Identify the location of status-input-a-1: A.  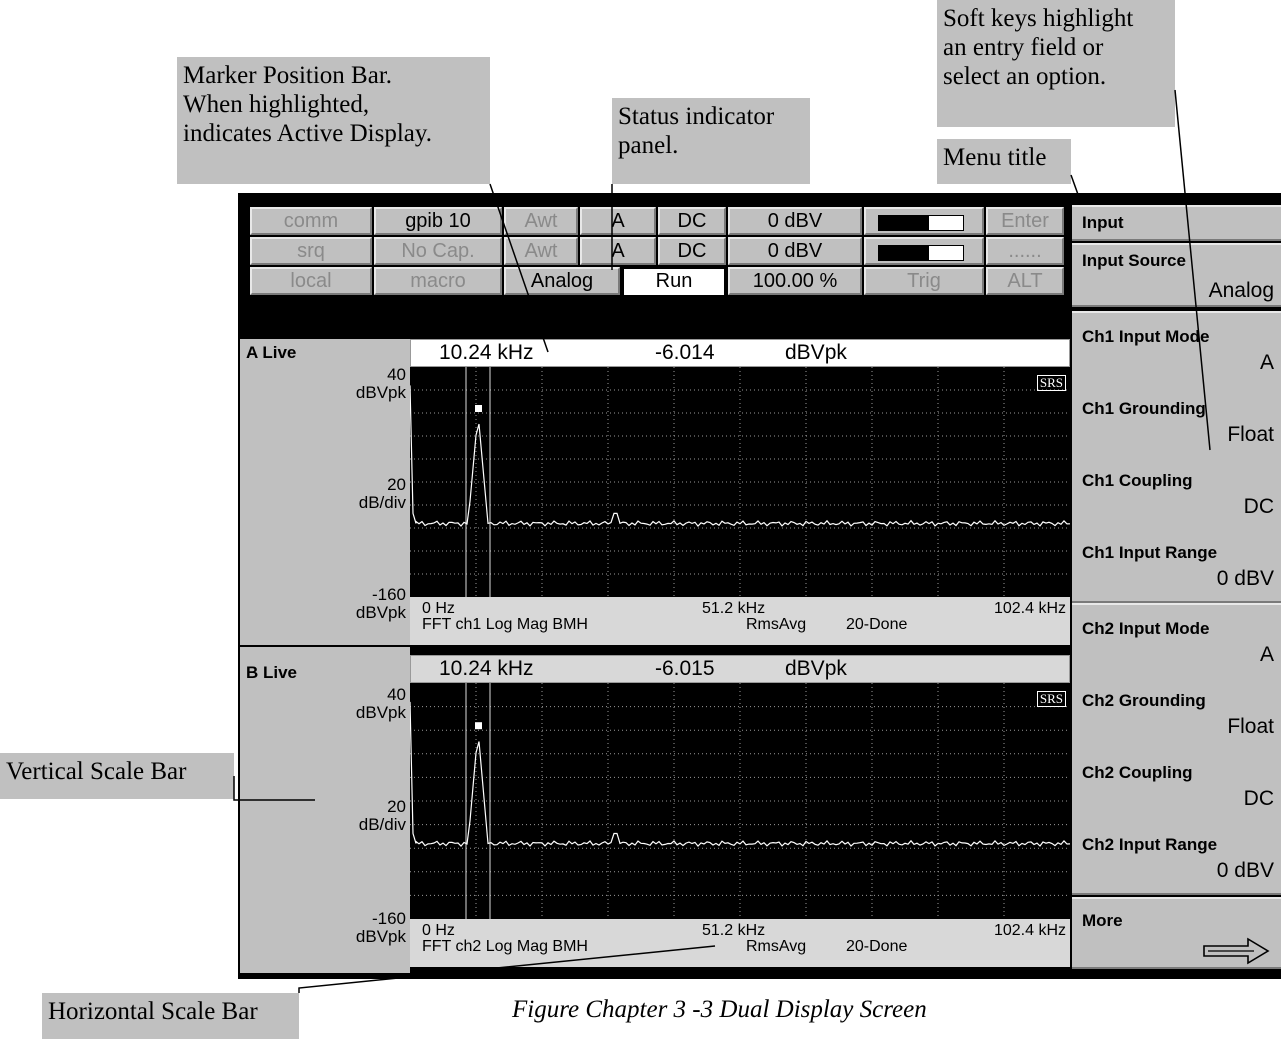
(618, 221).